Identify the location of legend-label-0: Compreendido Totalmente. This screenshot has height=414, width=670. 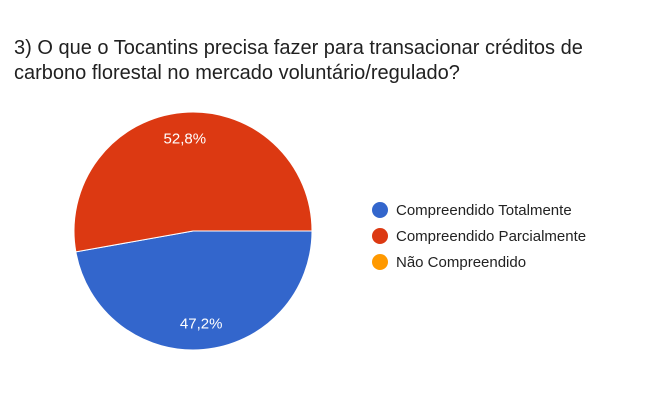
(484, 210).